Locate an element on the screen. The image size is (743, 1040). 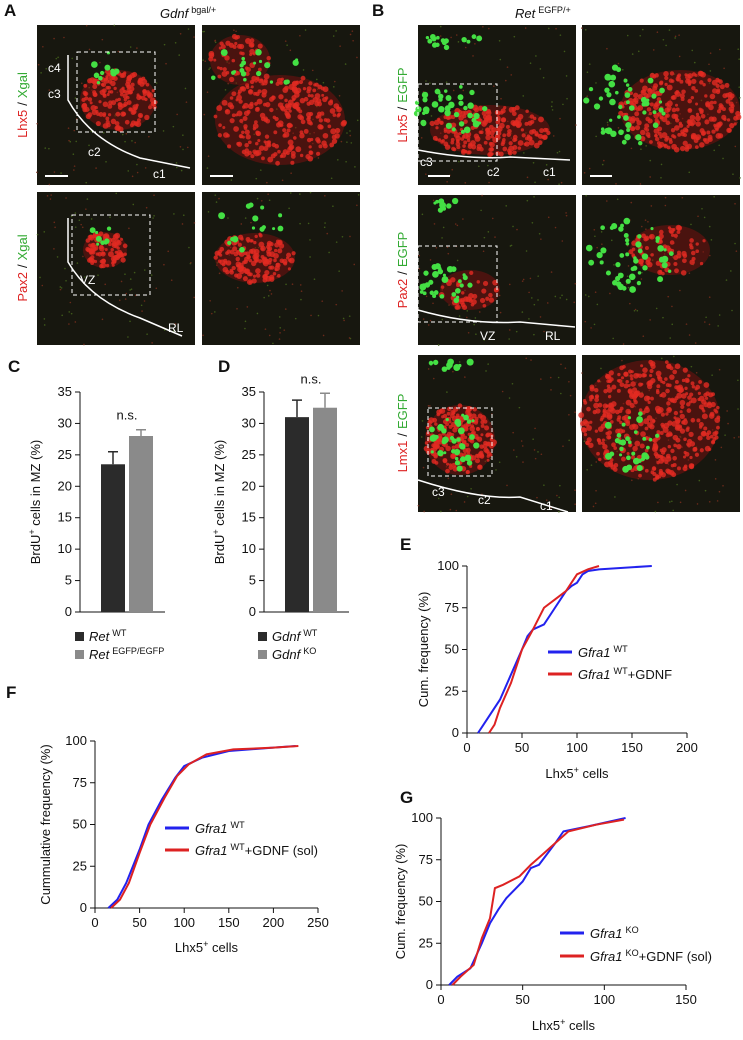
text-part: 50 is located at coordinates (522, 999).